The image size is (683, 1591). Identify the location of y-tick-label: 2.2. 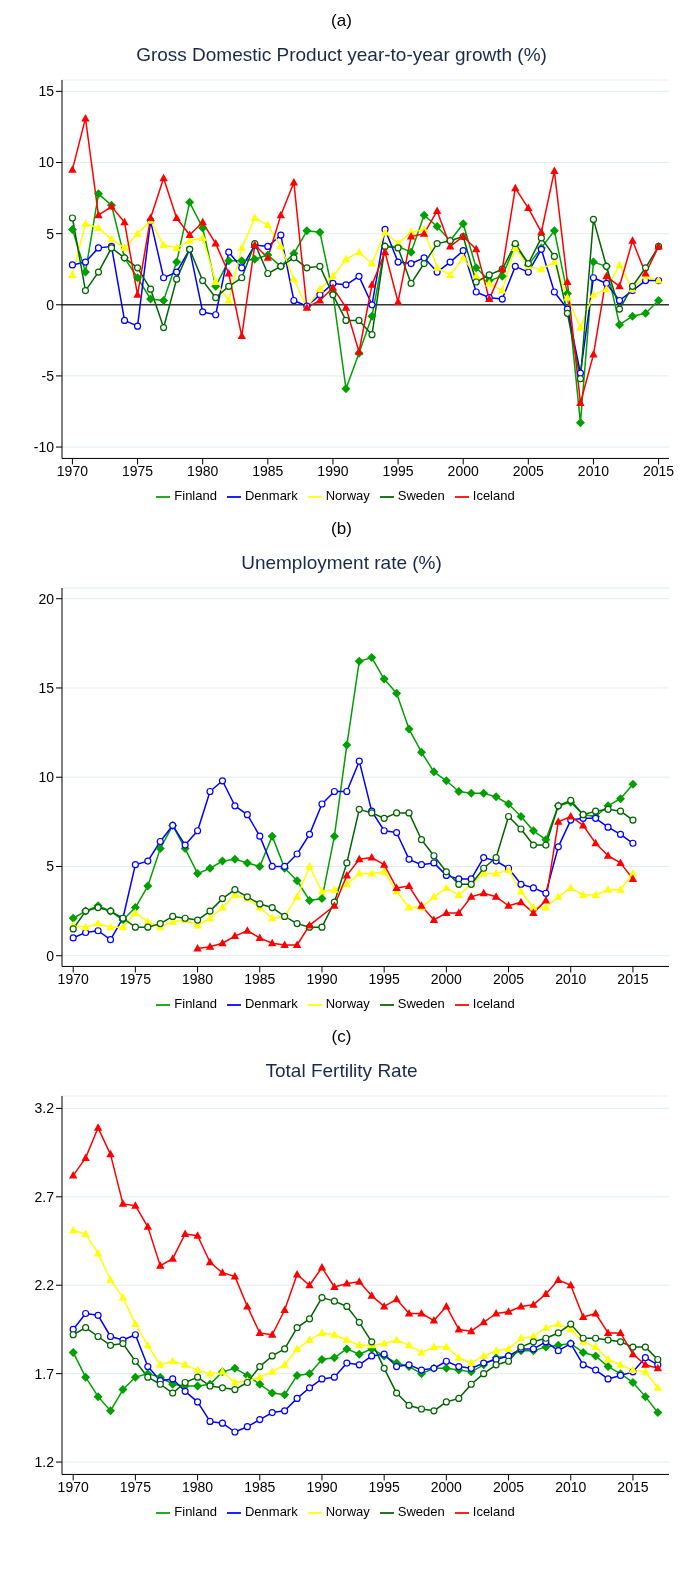
(44, 1285).